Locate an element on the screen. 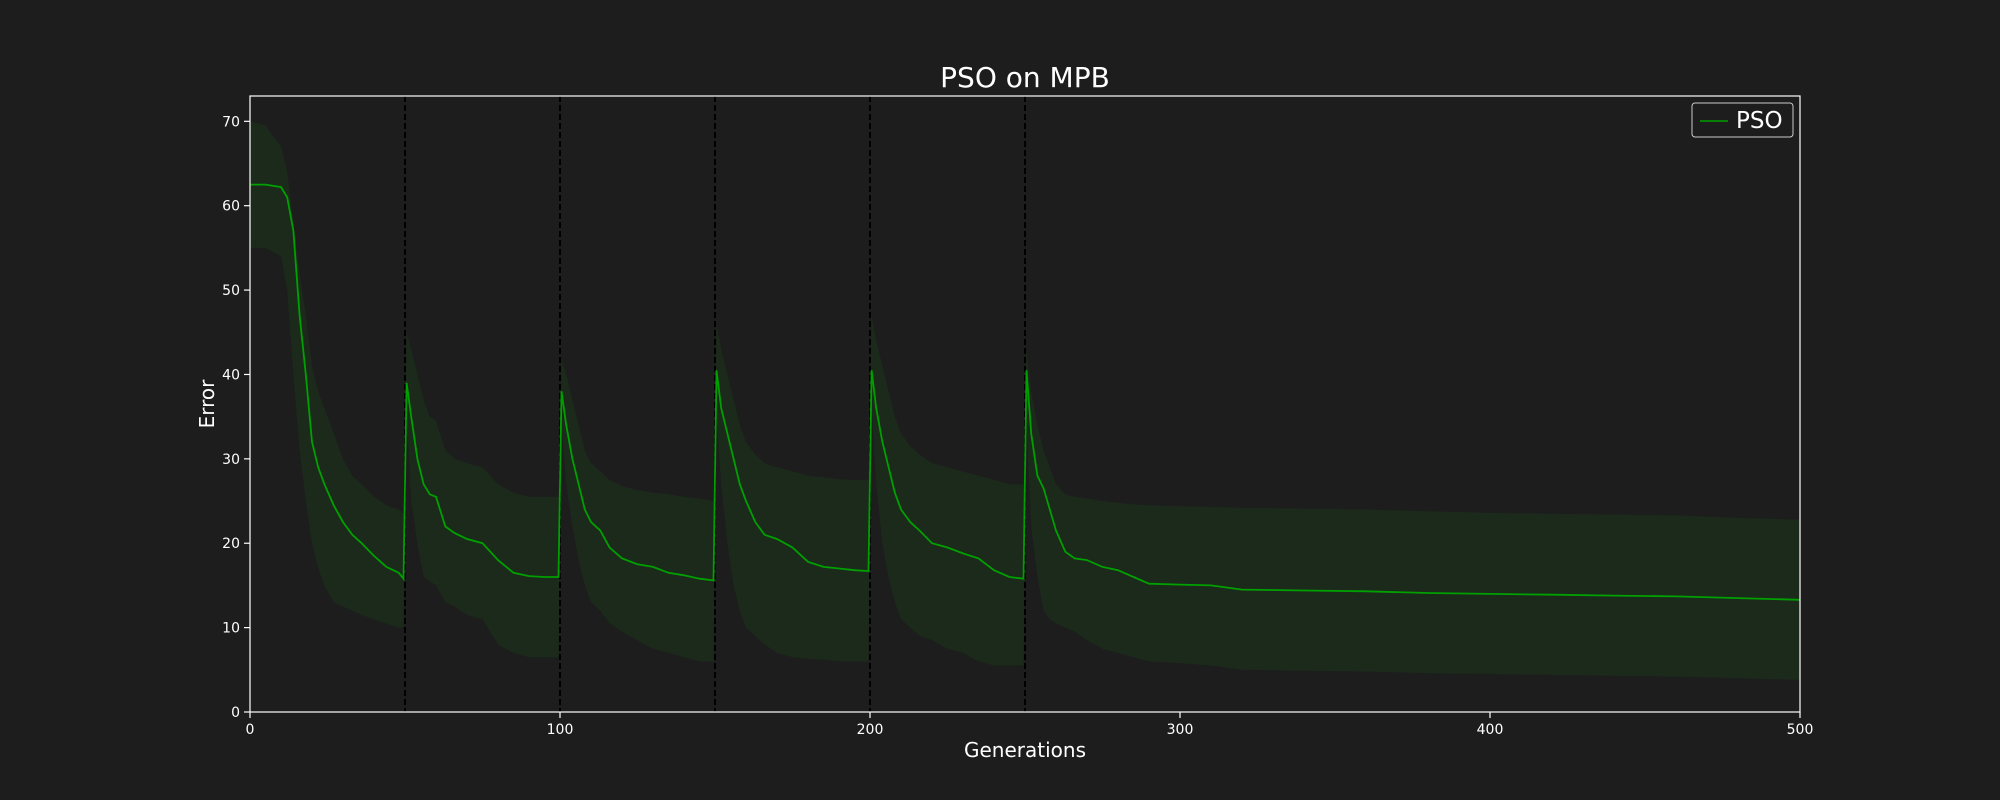 This screenshot has width=2000, height=800. x-tick-label-300: 300 is located at coordinates (1180, 730).